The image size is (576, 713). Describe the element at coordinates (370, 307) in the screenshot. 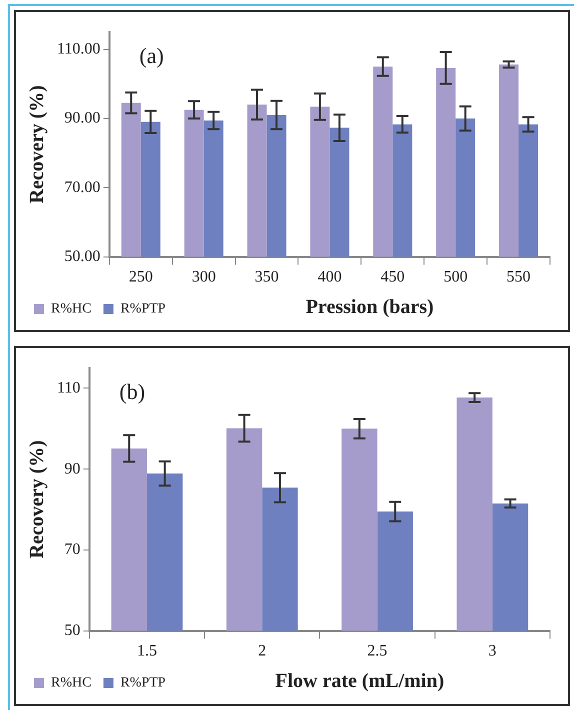

I see `x-axis-title: Pression (bars)` at that location.